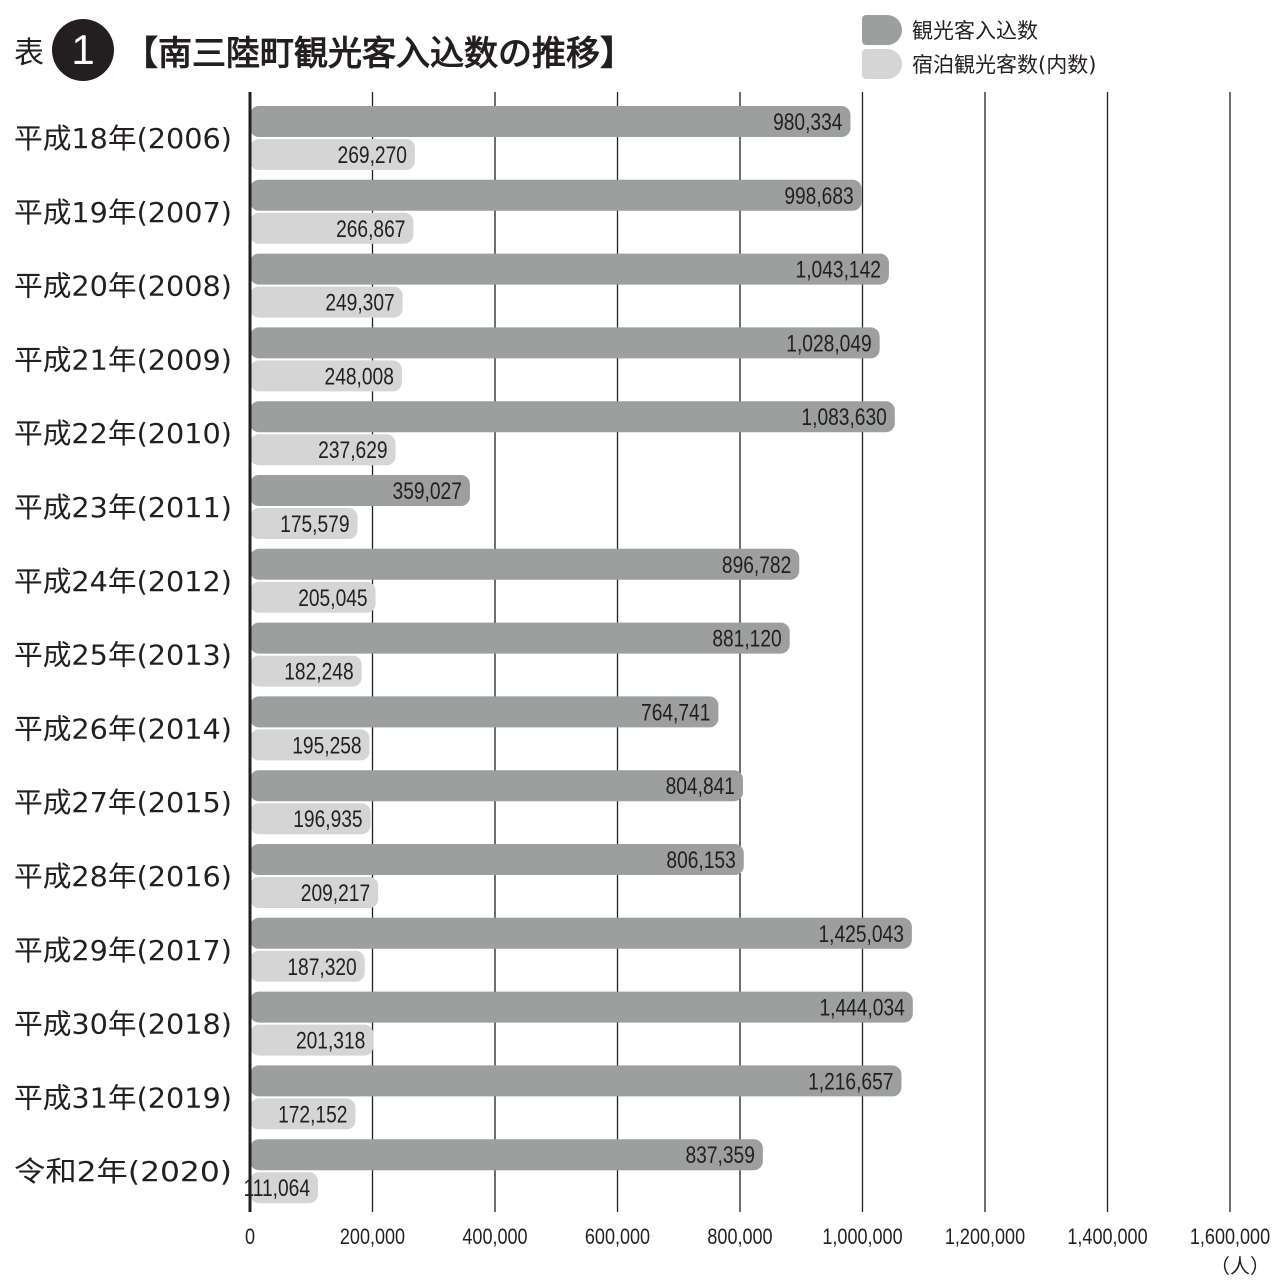 Image resolution: width=1279 pixels, height=1282 pixels. I want to click on chart-title: 【南三陸町観光客入込数の推移】, so click(379, 53).